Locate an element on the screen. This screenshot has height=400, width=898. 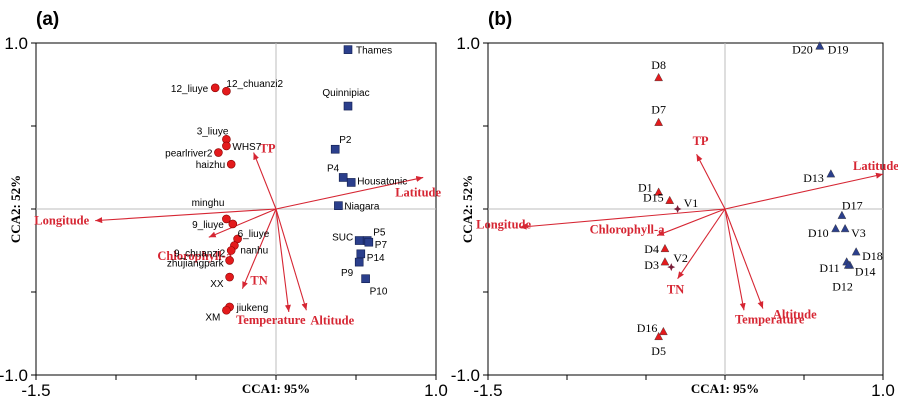
point-label: zhujiangpark is located at coordinates (196, 263).